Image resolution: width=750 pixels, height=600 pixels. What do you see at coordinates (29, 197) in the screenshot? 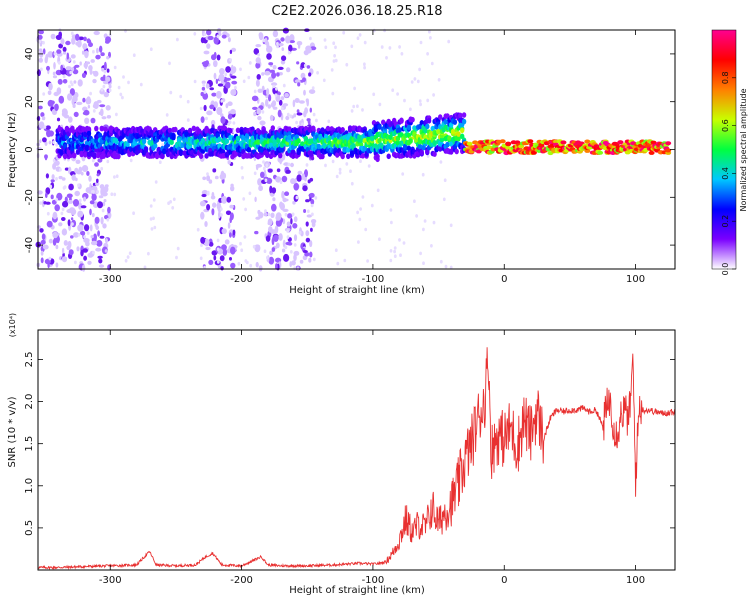
I see `y-tick-label: -20` at bounding box center [29, 197].